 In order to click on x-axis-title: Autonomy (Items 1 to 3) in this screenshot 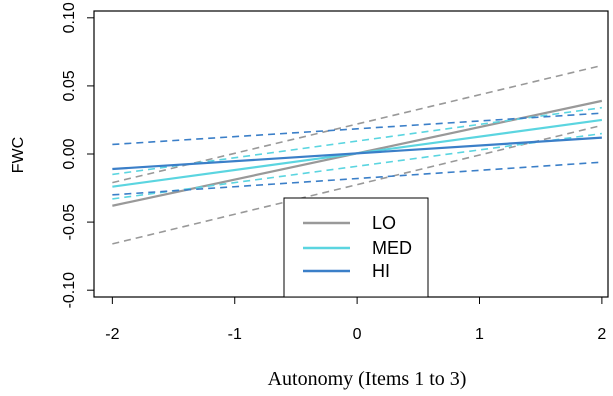, I will do `click(367, 379)`.